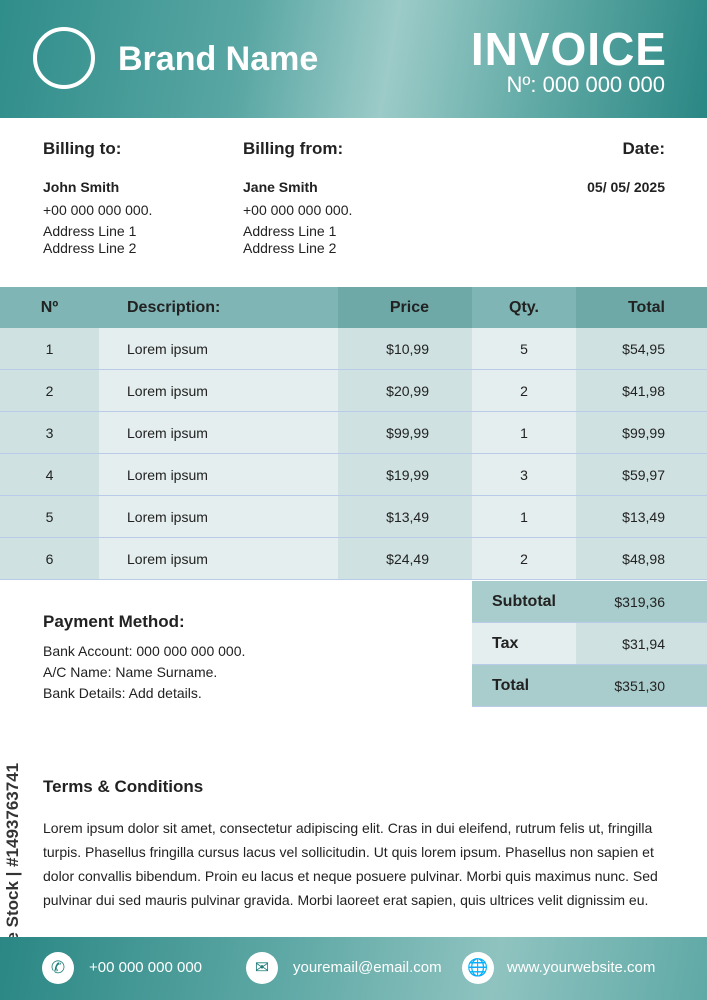  I want to click on table-row: 1 Lorem ipsum $10,99 5 $54,95, so click(353, 349).